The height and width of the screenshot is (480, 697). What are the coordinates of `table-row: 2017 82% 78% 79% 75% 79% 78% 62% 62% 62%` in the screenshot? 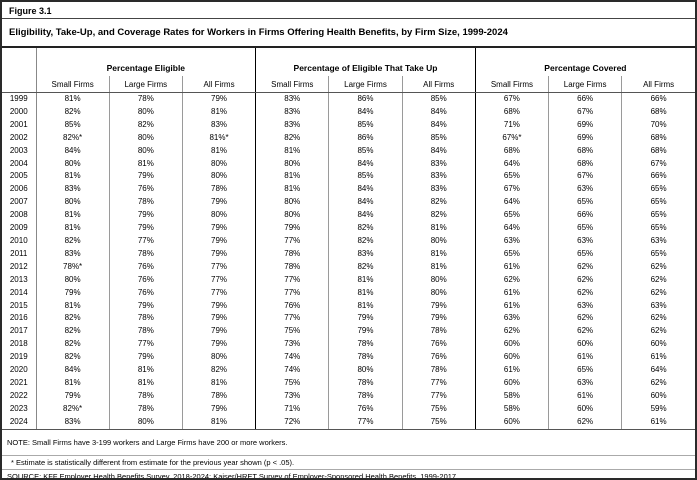 It's located at (348, 332).